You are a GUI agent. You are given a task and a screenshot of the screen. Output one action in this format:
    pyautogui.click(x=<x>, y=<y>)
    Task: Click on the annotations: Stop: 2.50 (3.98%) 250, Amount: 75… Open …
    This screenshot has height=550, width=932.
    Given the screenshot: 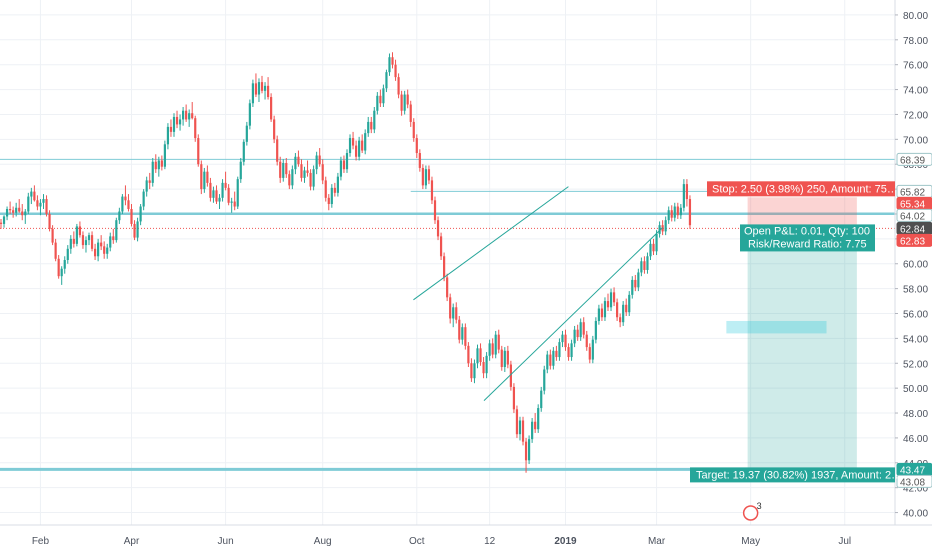 What is the action you would take?
    pyautogui.click(x=796, y=351)
    